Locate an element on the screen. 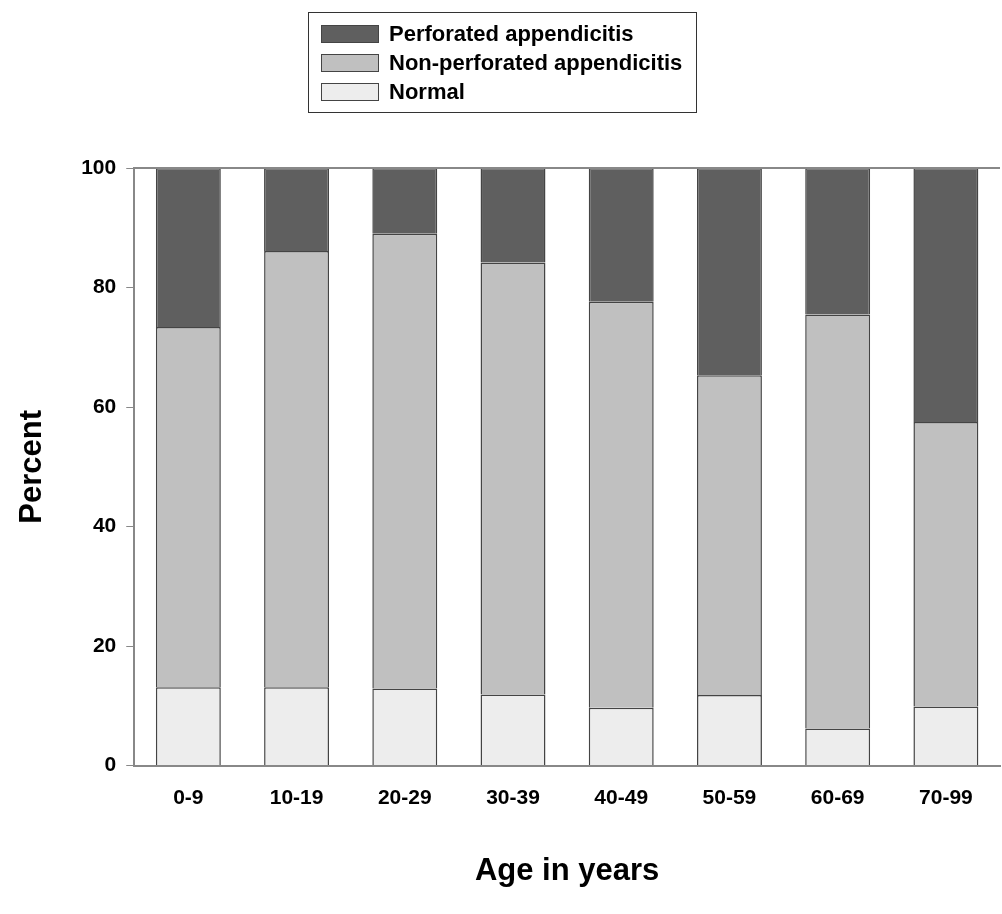 The width and height of the screenshot is (1002, 914). x-tick-label: 10-19 is located at coordinates (296, 796).